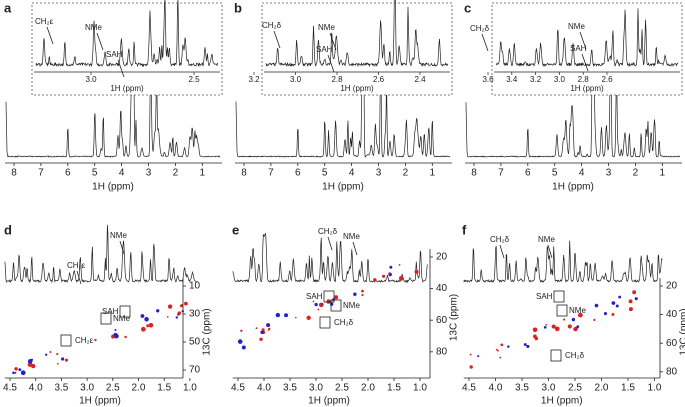 The height and width of the screenshot is (407, 685). I want to click on inset-frame, so click(127, 49).